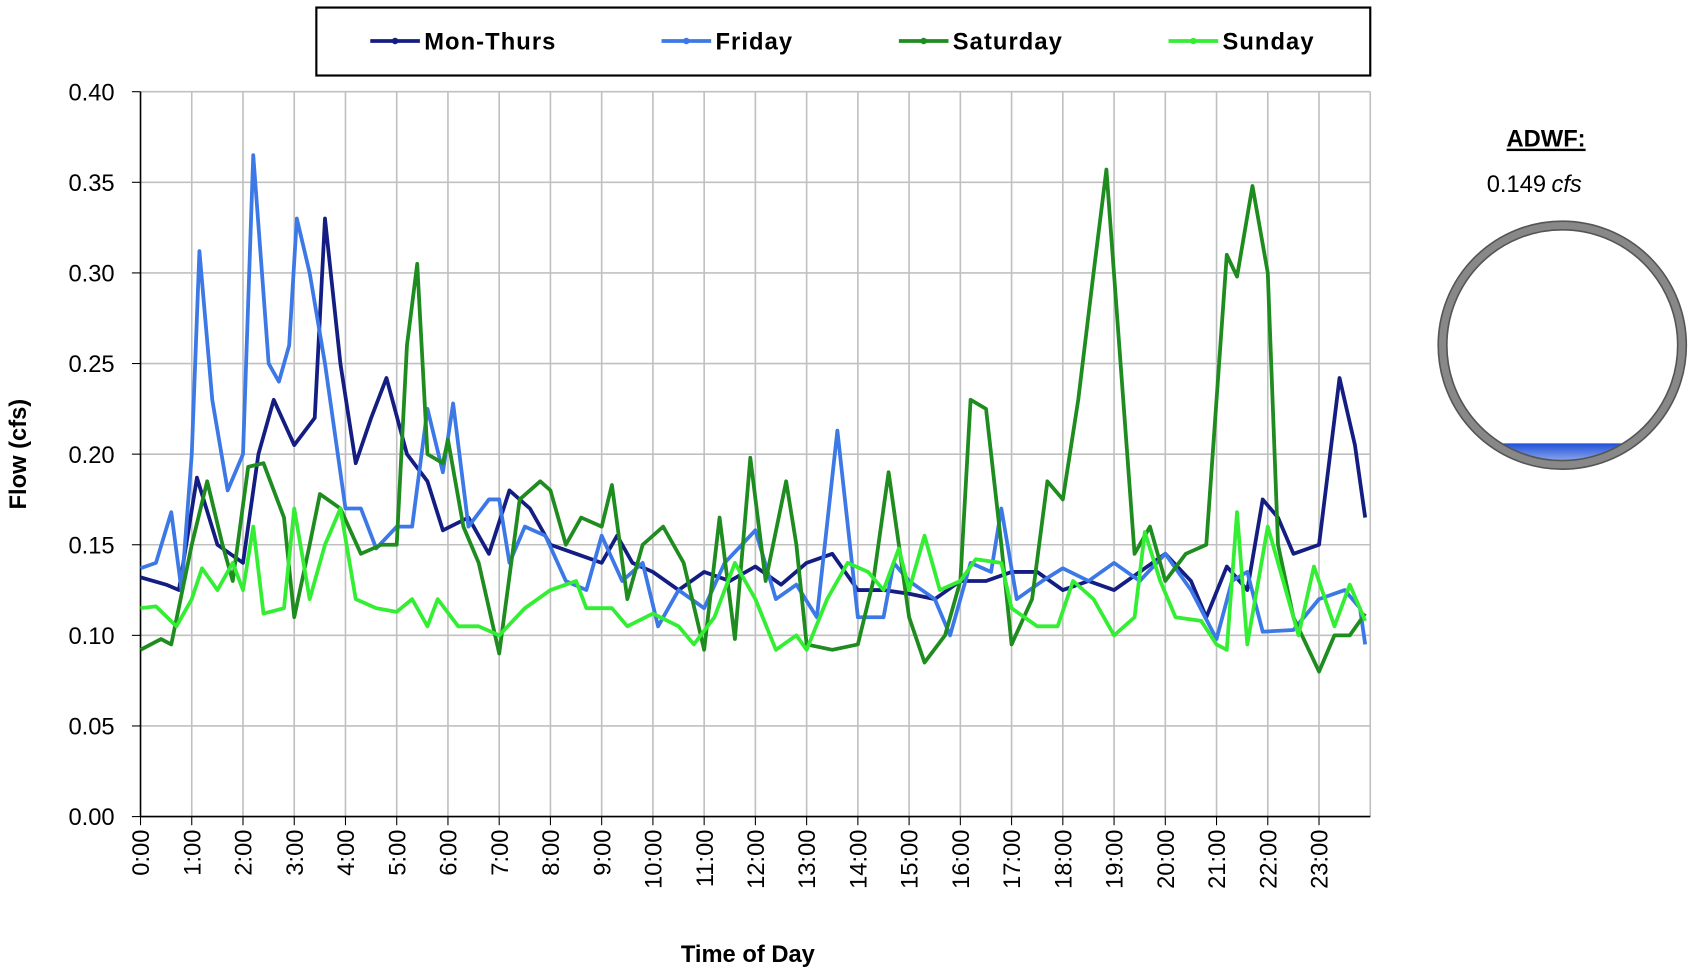 Image resolution: width=1692 pixels, height=978 pixels. What do you see at coordinates (1013, 859) in the screenshot?
I see `x-tick-label: 17:00` at bounding box center [1013, 859].